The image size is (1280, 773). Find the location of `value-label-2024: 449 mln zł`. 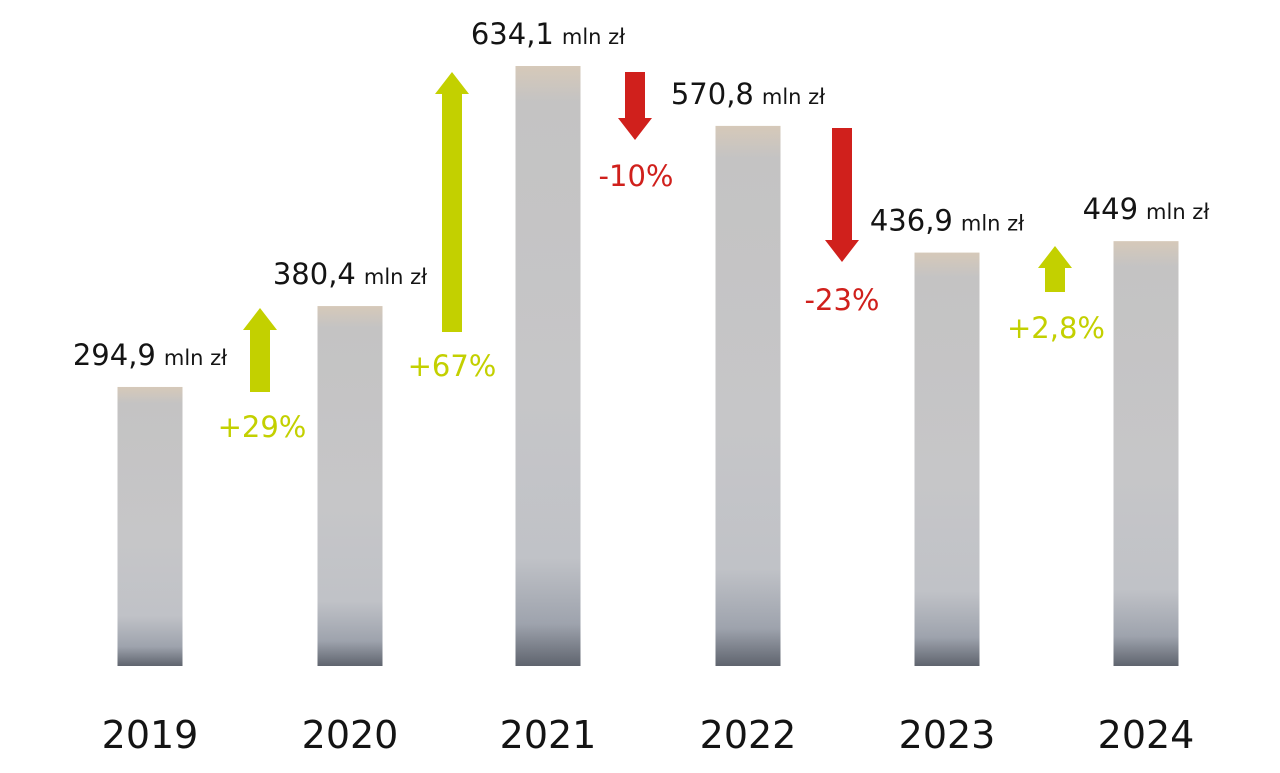

value-label-2024: 449 mln zł is located at coordinates (1146, 209).